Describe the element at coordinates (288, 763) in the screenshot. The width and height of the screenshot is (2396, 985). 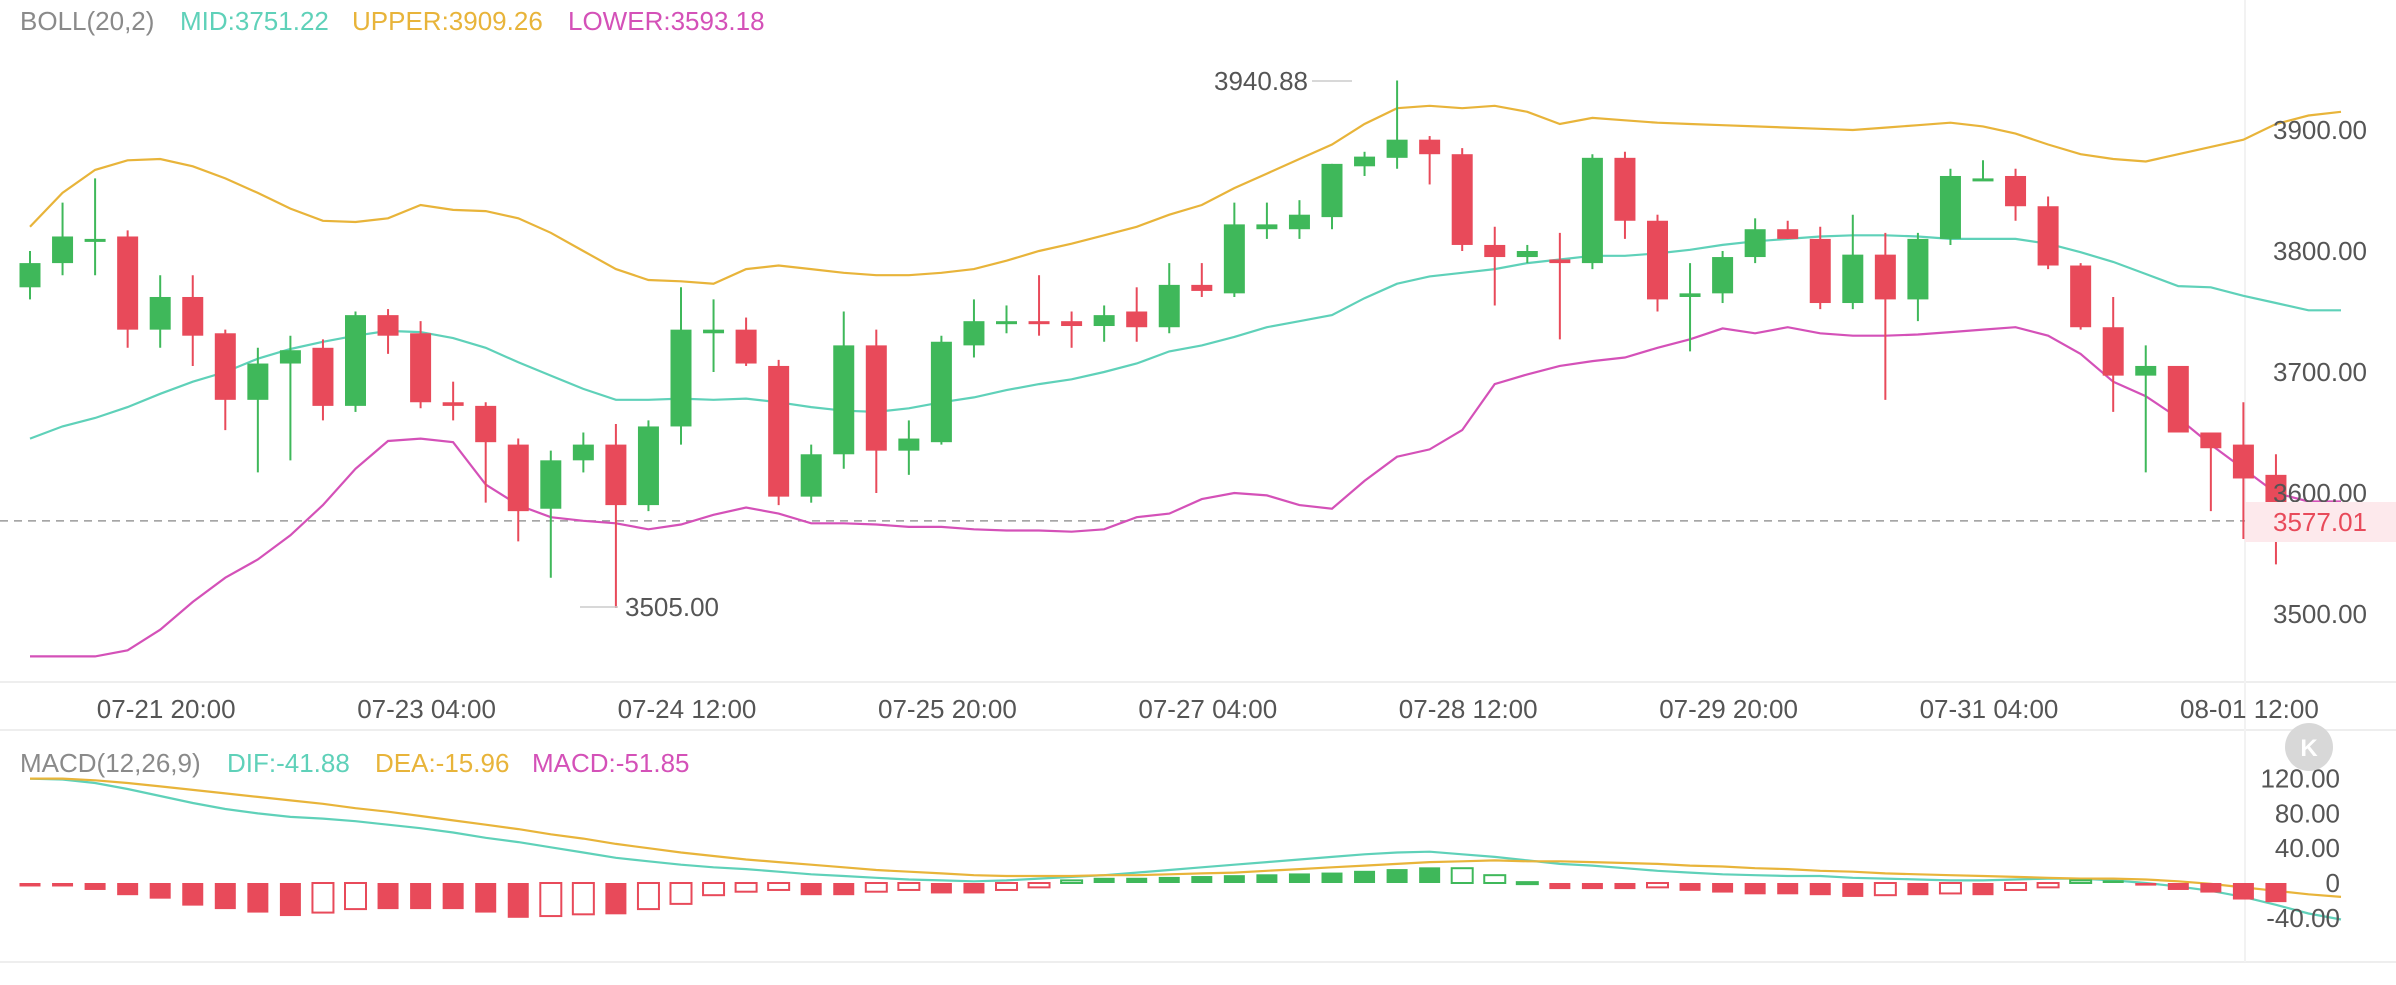
I see `macd-legend-dif: DIF:-41.88` at that location.